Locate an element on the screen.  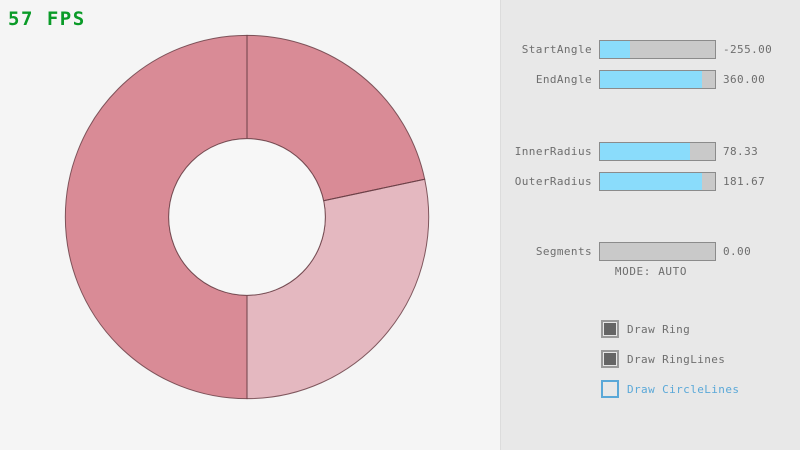
checkbox-label-draw-ring: Draw Ring is located at coordinates (659, 329).